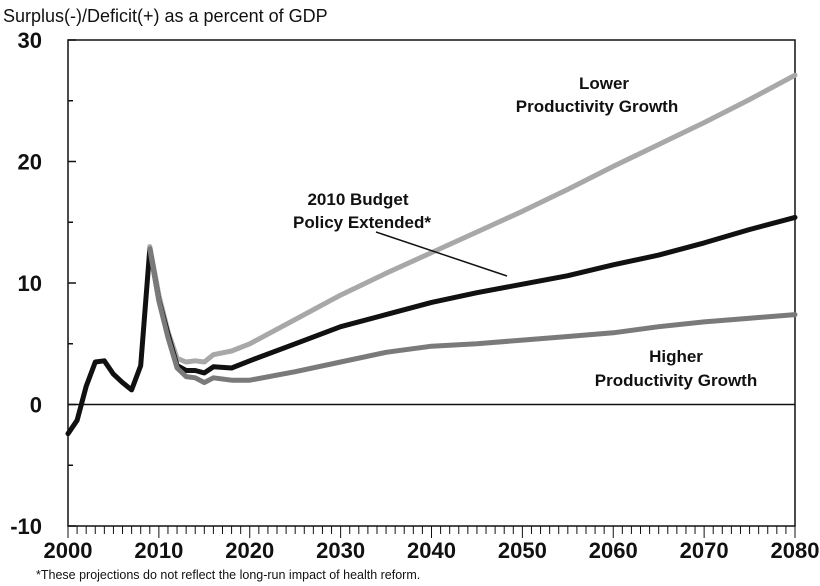 The image size is (820, 586). Describe the element at coordinates (441, 254) in the screenshot. I see `budget-leader-line` at that location.